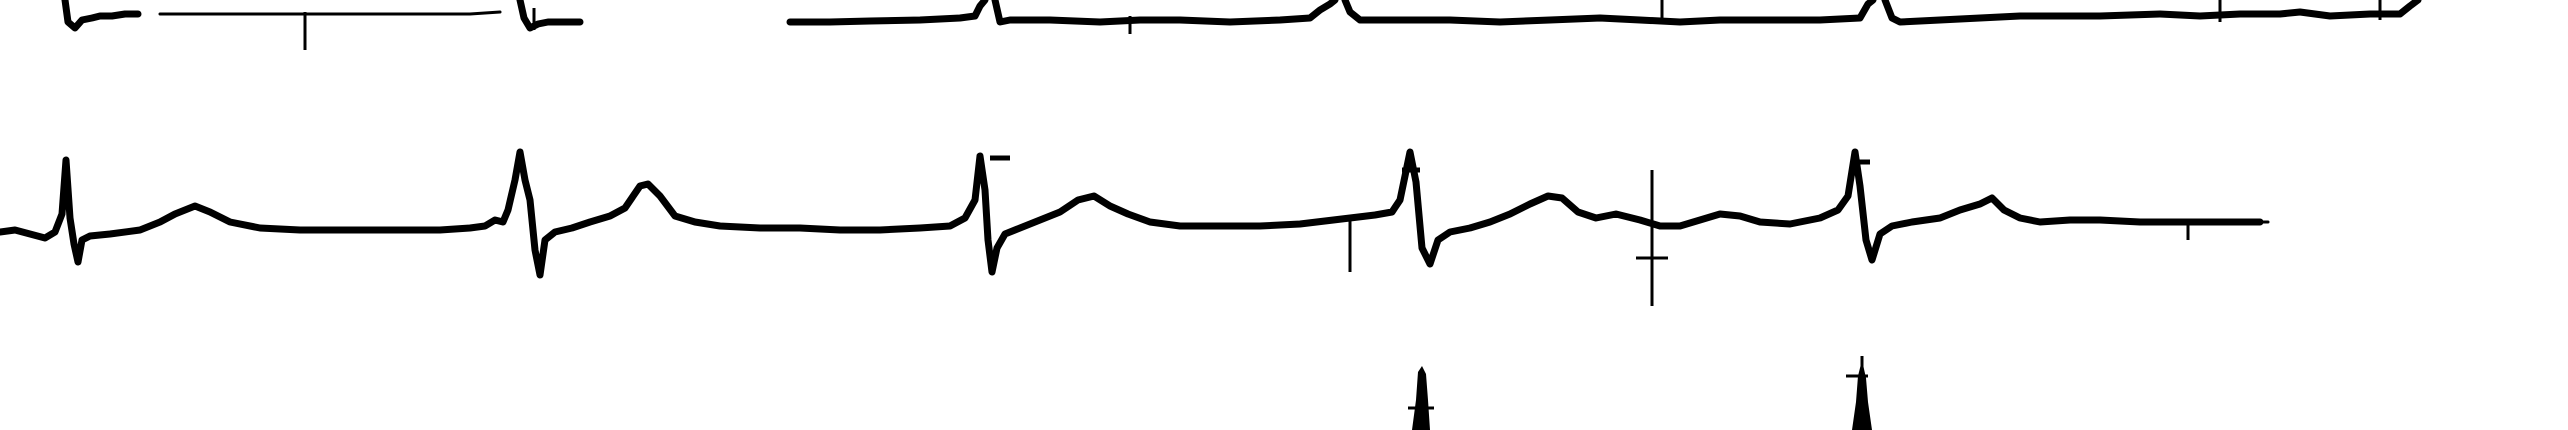  What do you see at coordinates (330, 13) in the screenshot?
I see `ecg-trace-row-1-left-b` at bounding box center [330, 13].